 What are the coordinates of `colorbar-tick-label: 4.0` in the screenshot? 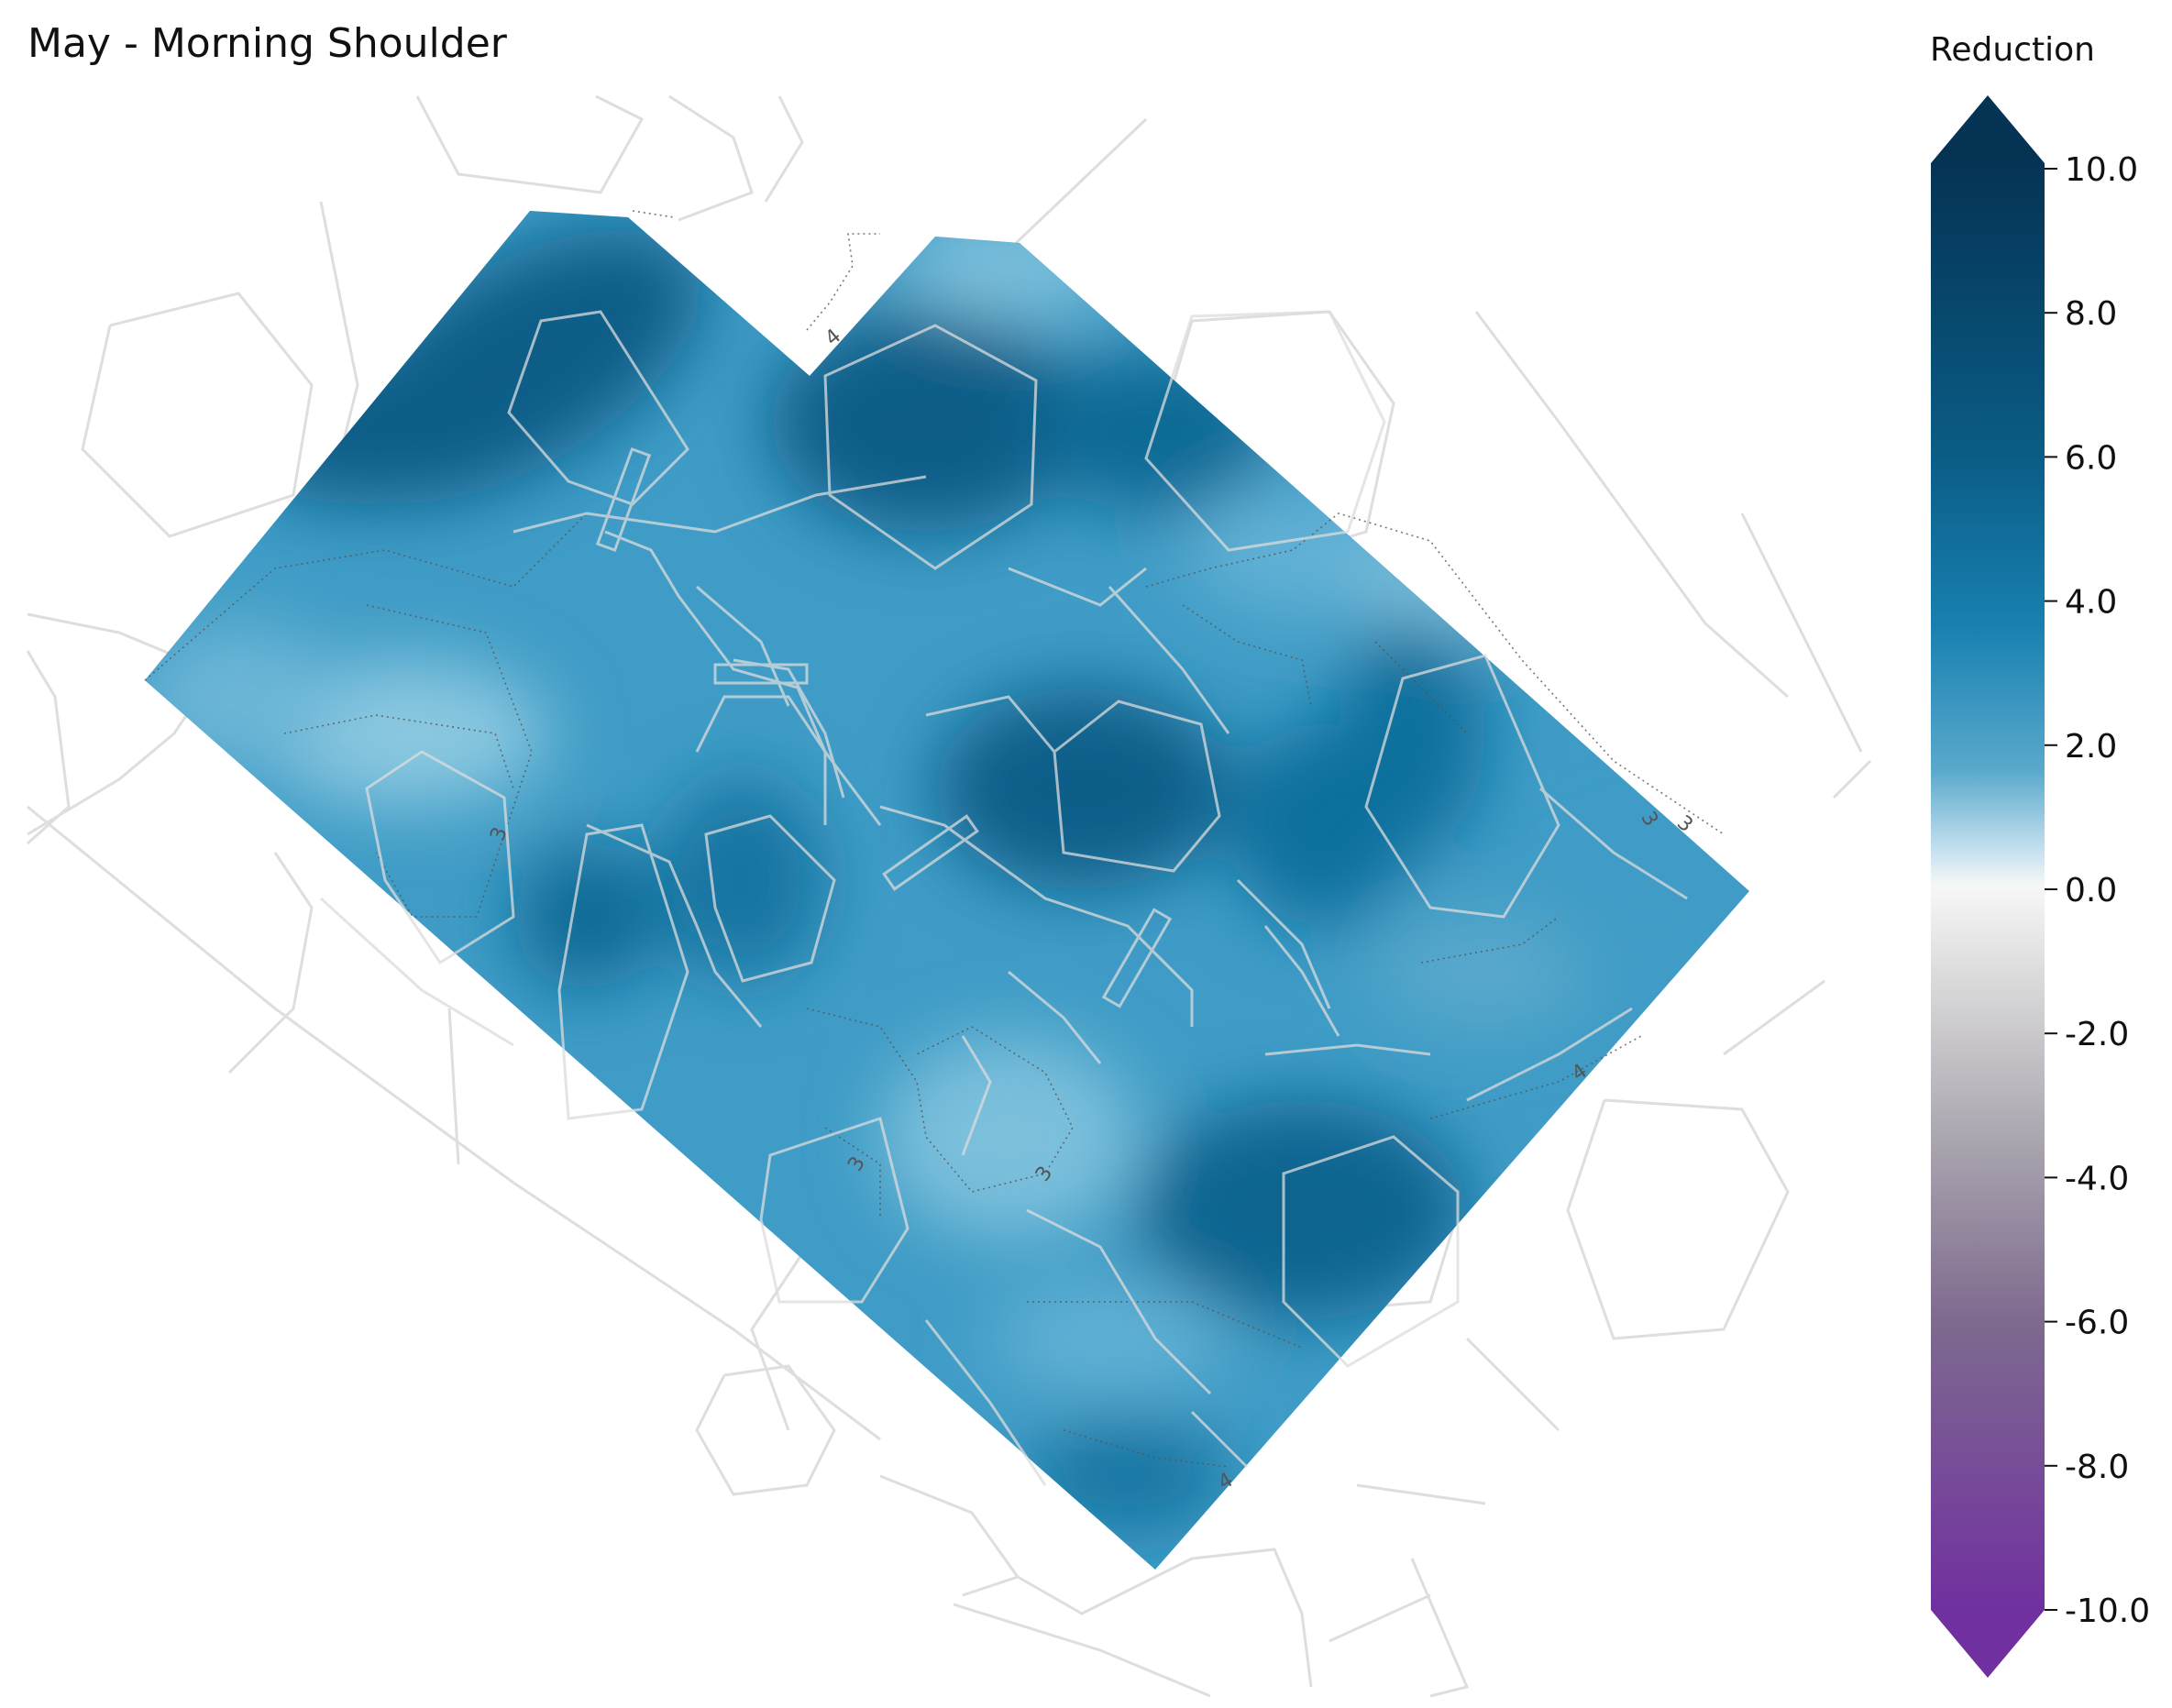 It's located at (2091, 603).